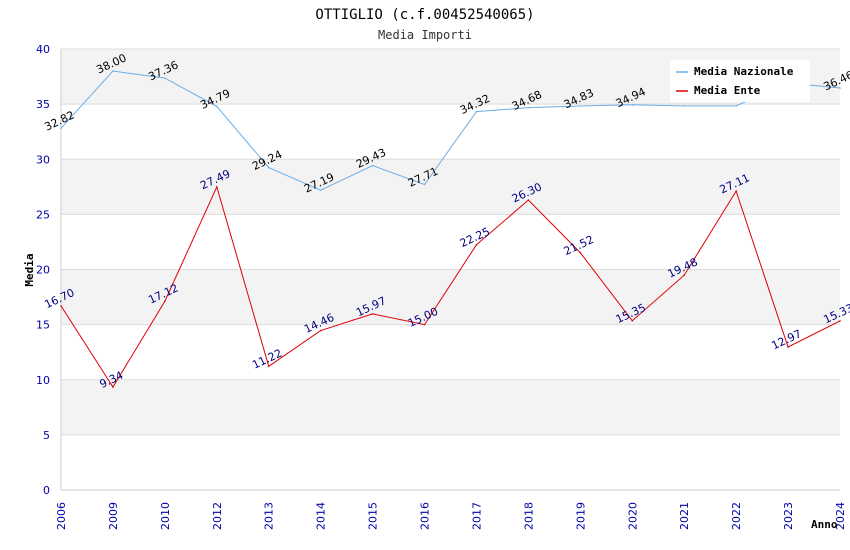  What do you see at coordinates (840, 516) in the screenshot?
I see `x-tick-label: 2024` at bounding box center [840, 516].